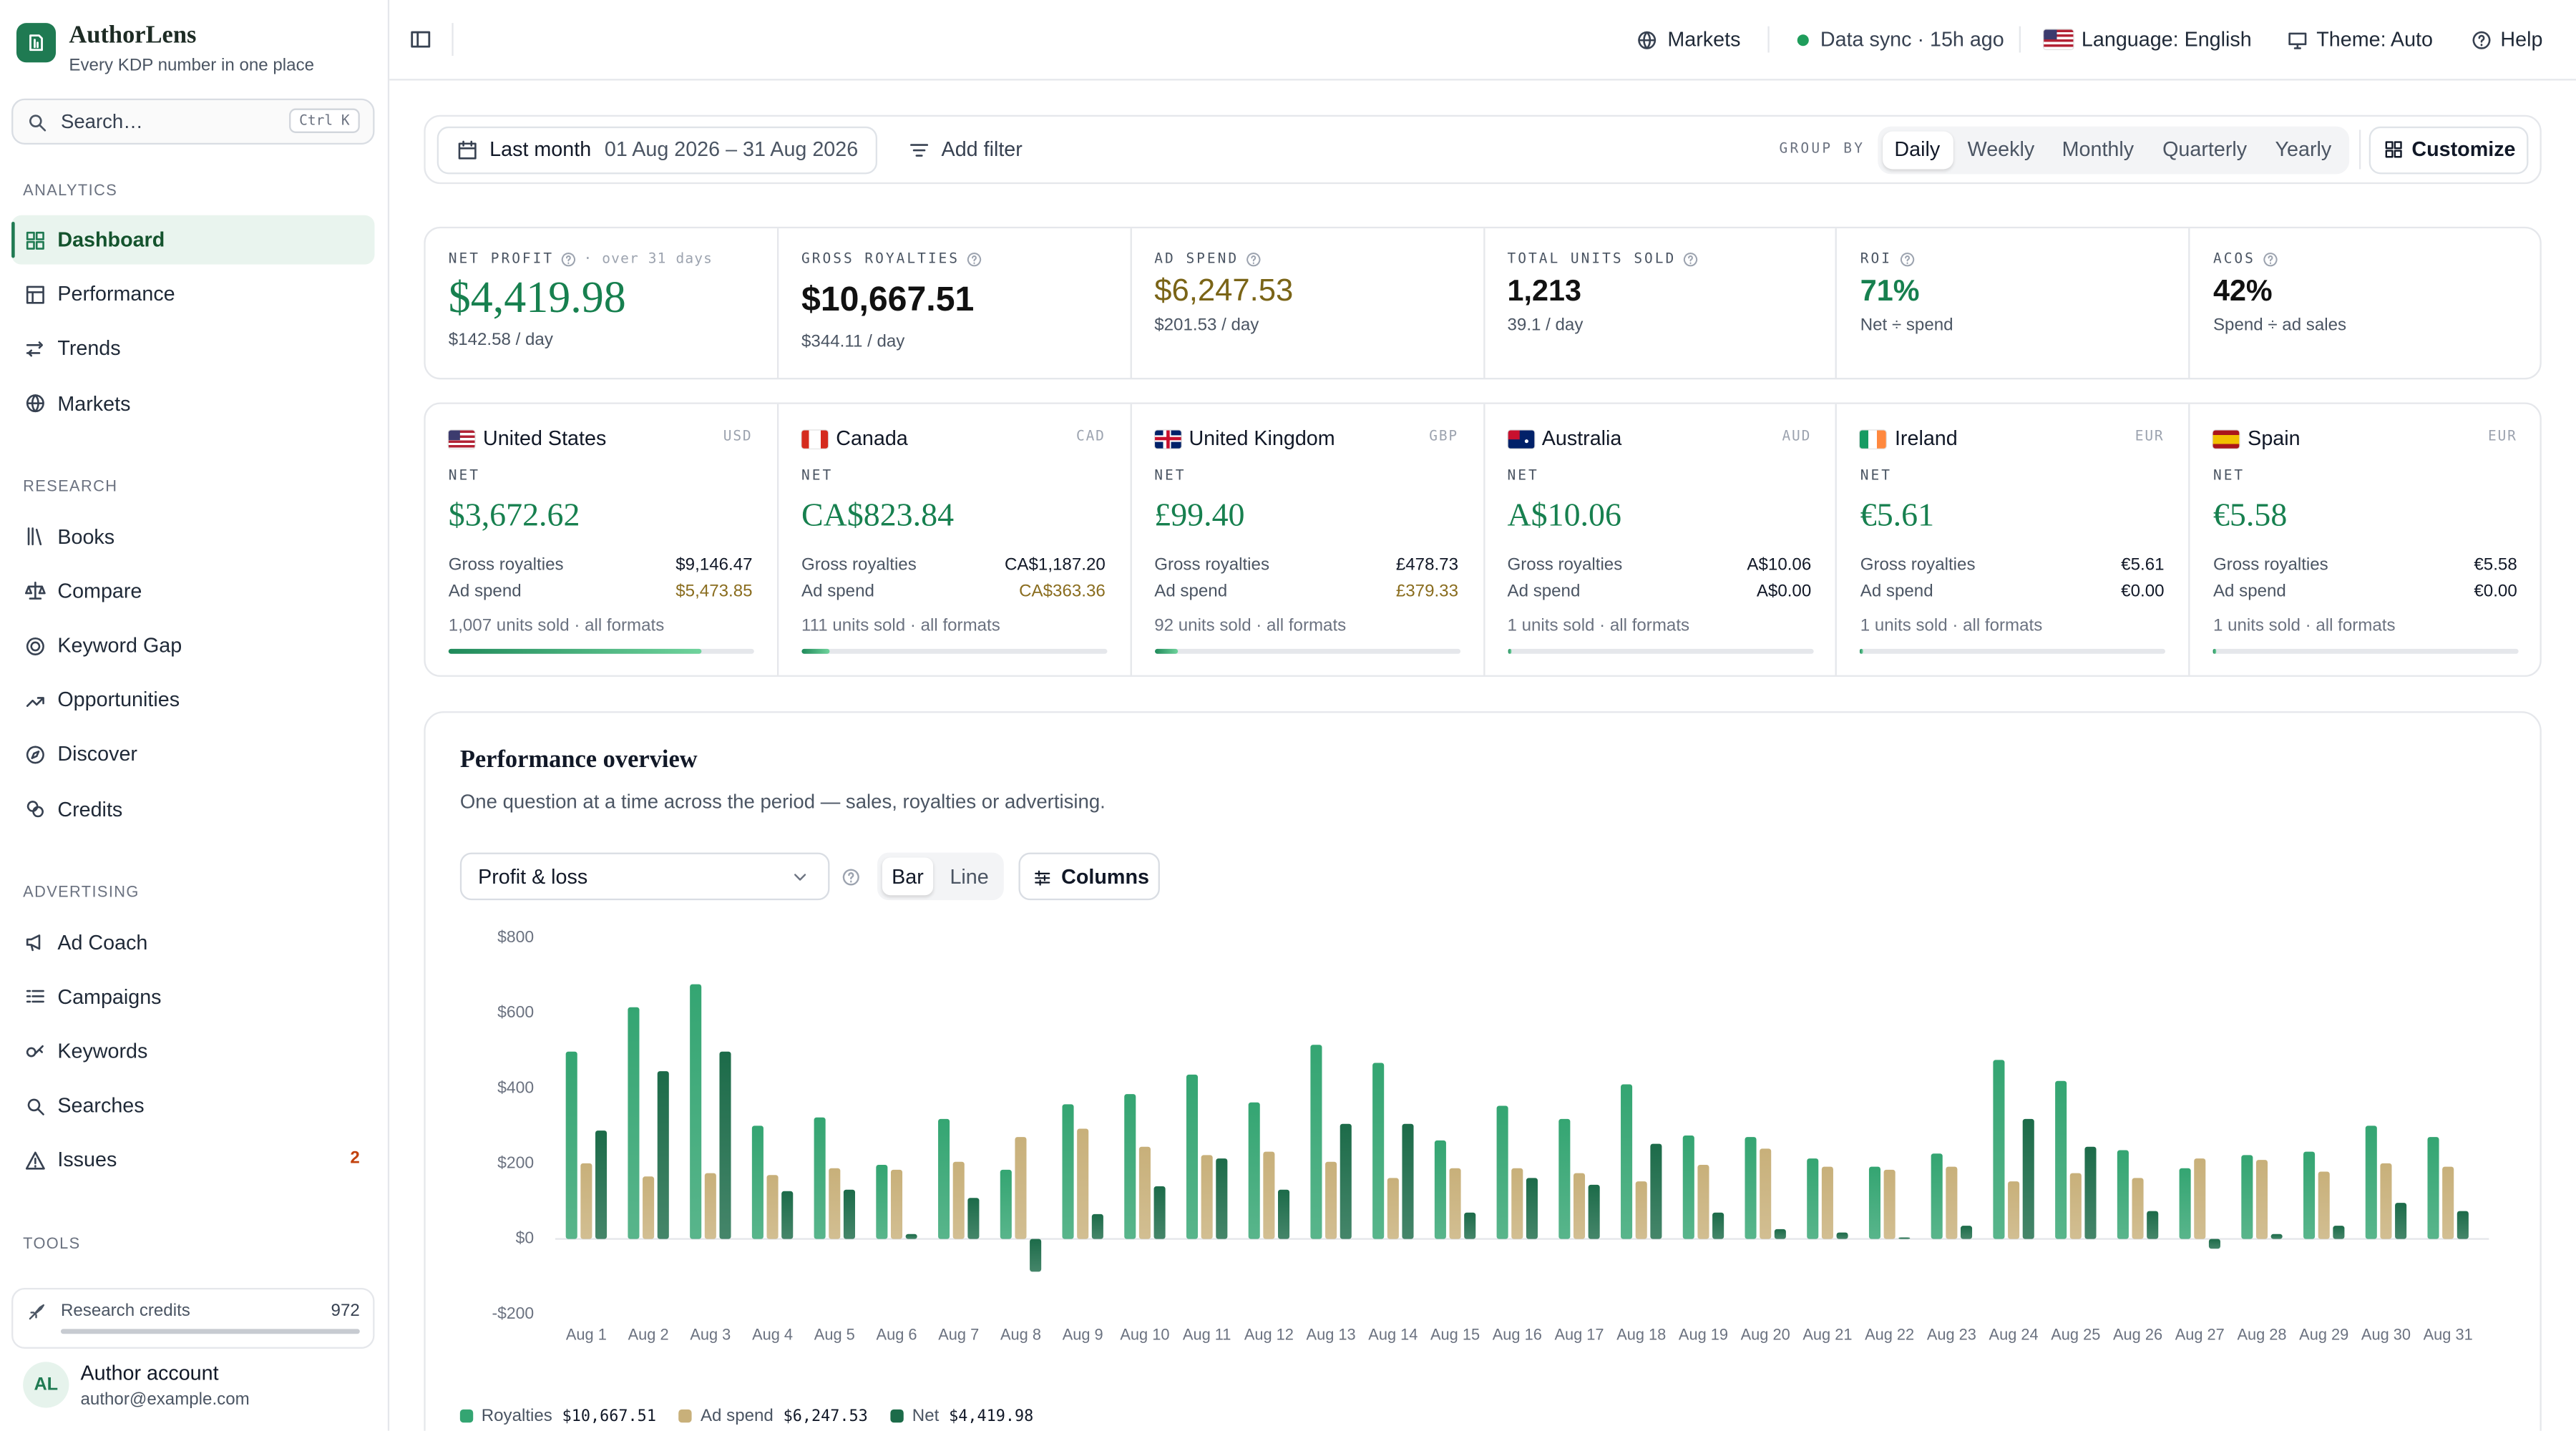 This screenshot has width=2576, height=1431. Describe the element at coordinates (90, 809) in the screenshot. I see `nav-item: Credits` at that location.